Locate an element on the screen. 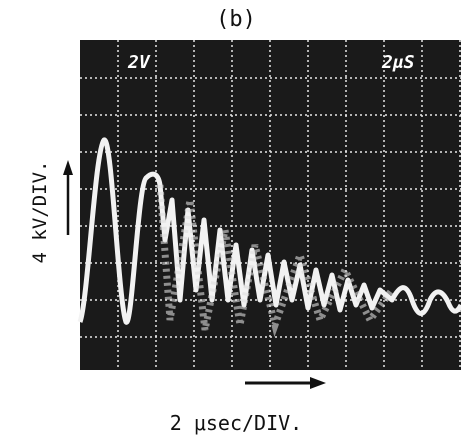 Image resolution: width=461 pixels, height=447 pixels. figure-label: (b) is located at coordinates (236, 19).